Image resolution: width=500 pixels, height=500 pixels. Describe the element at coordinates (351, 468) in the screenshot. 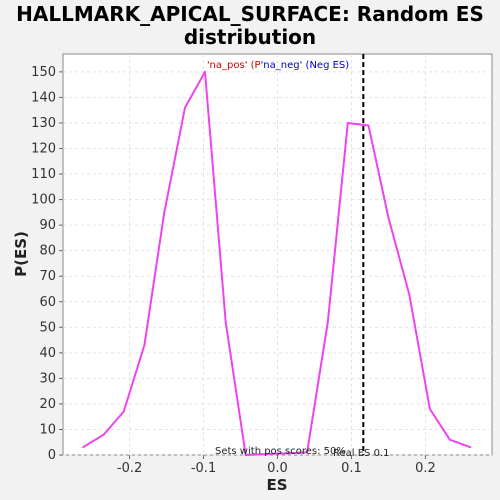

I see `x-tick-label: 0.1` at that location.